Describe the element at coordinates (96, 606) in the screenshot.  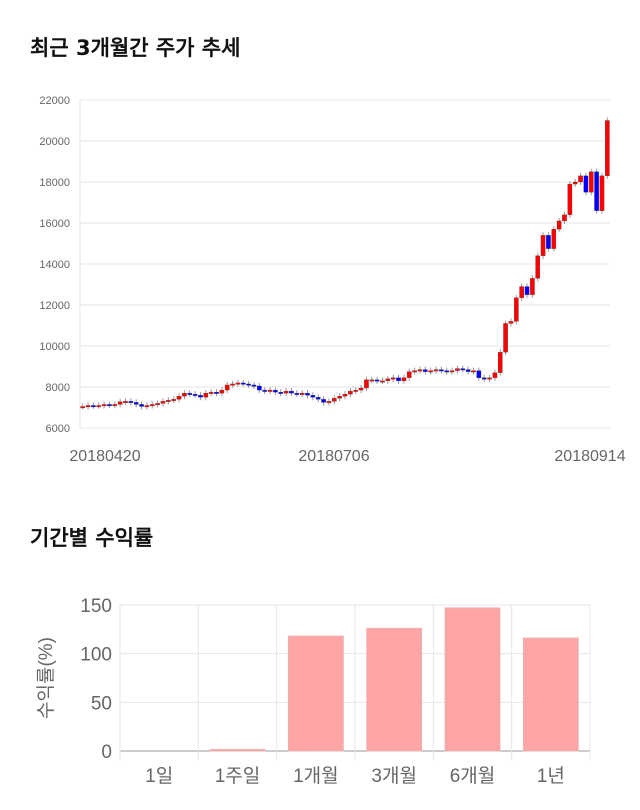
I see `y-tick-label: 150` at that location.